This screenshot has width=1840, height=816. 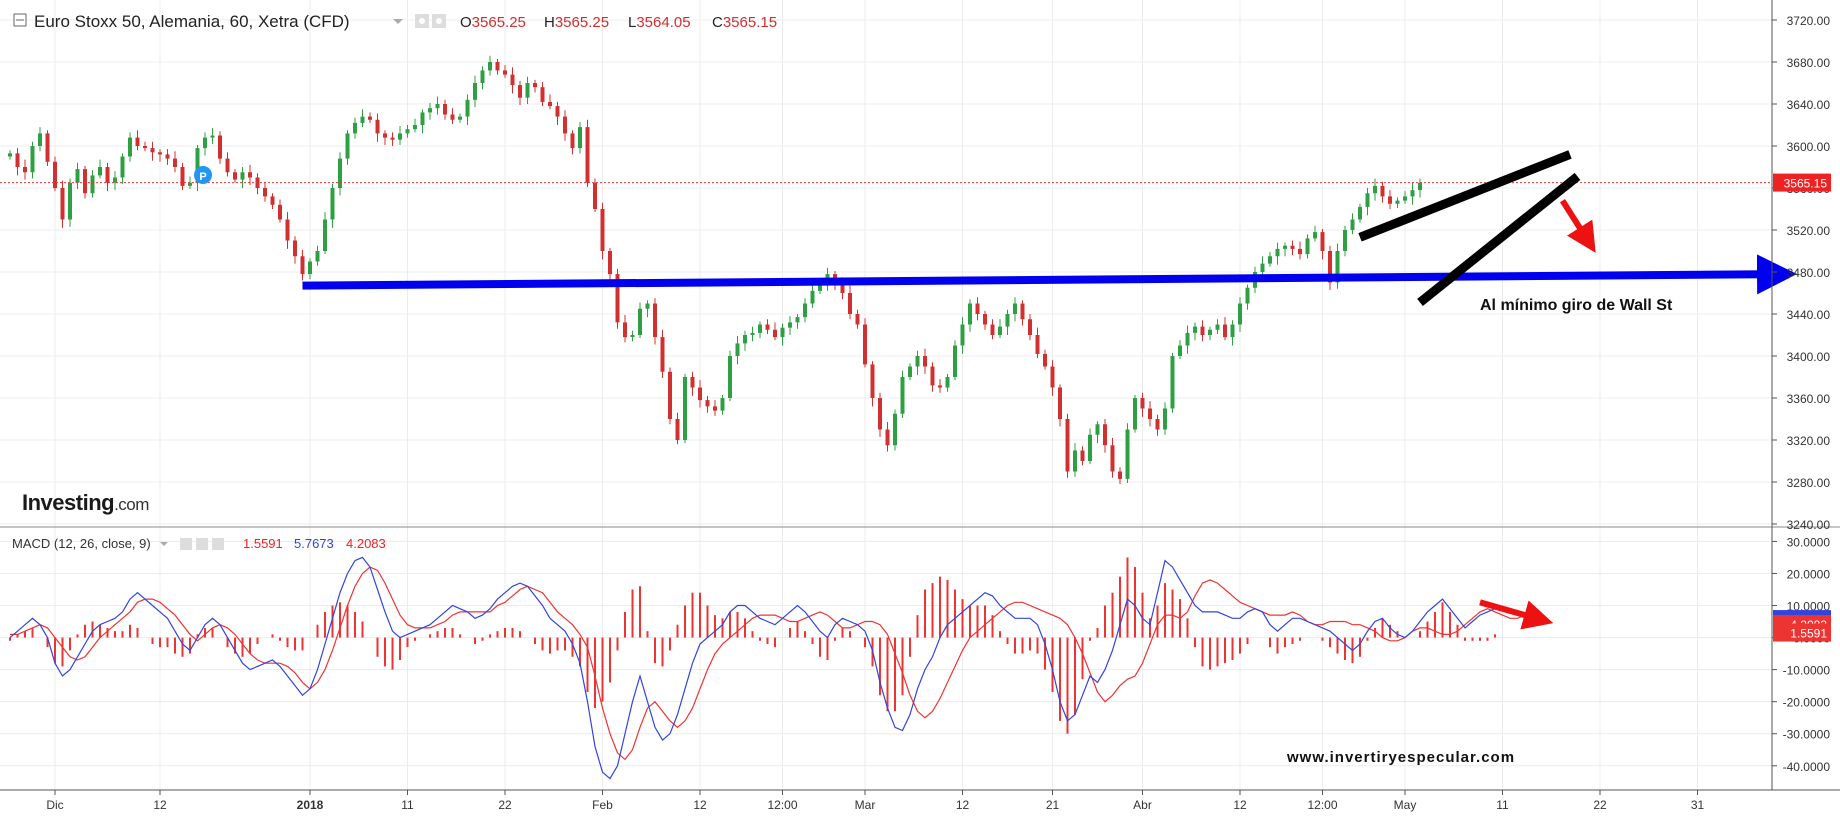 What do you see at coordinates (81, 543) in the screenshot?
I see `macd-label: MACD (12, 26, close, 9)` at bounding box center [81, 543].